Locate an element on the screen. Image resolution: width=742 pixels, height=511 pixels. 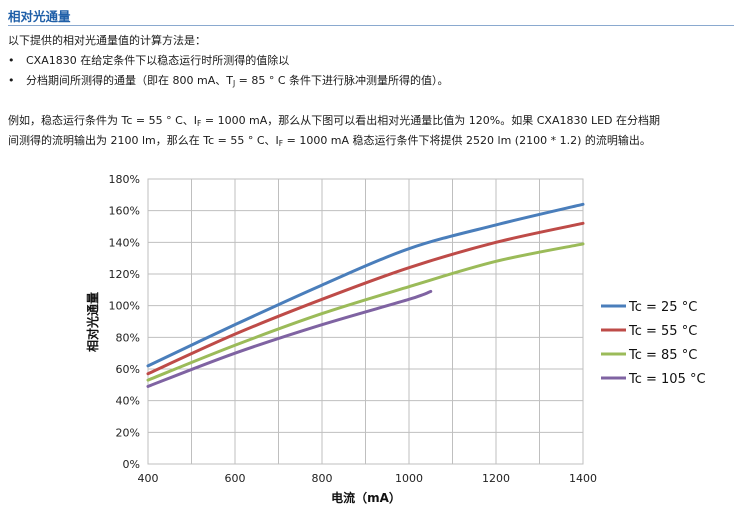
legend-label-0: Tc = 25 °C is located at coordinates (662, 307).